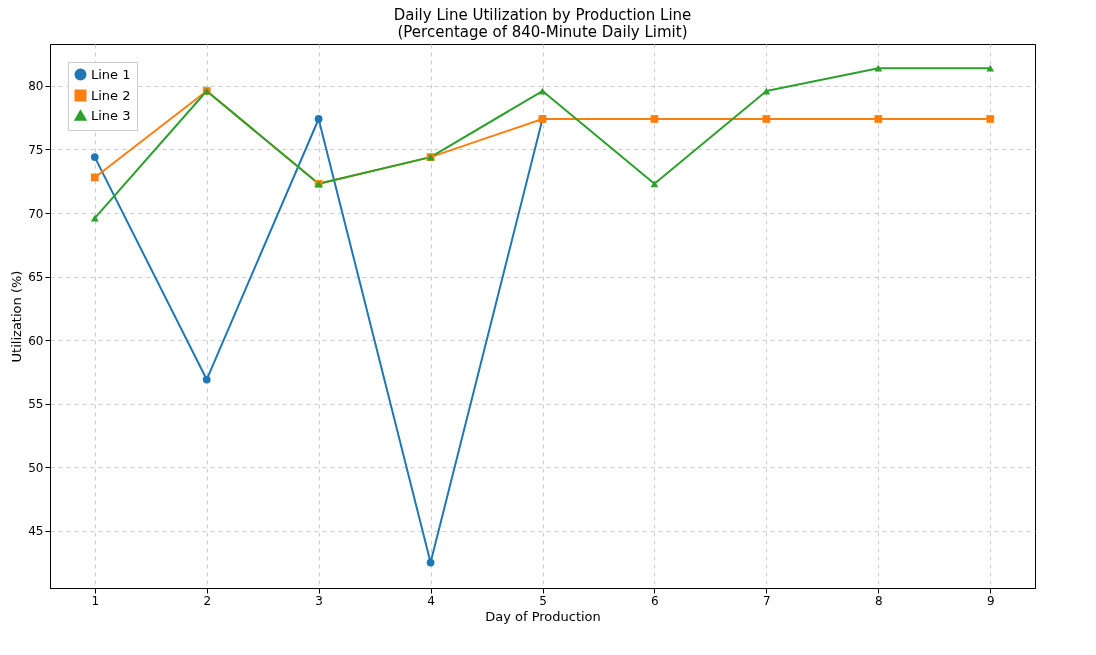 The image size is (1096, 655). What do you see at coordinates (36, 86) in the screenshot?
I see `y-tick-label: 80` at bounding box center [36, 86].